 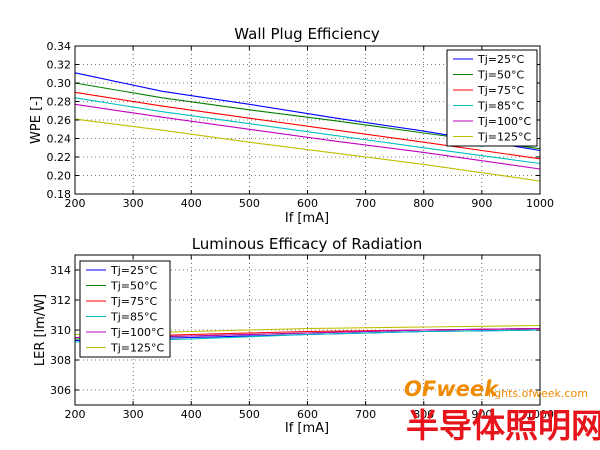 I want to click on ler-legend-label-tj-75-c: Tj=75°C, so click(x=133, y=301).